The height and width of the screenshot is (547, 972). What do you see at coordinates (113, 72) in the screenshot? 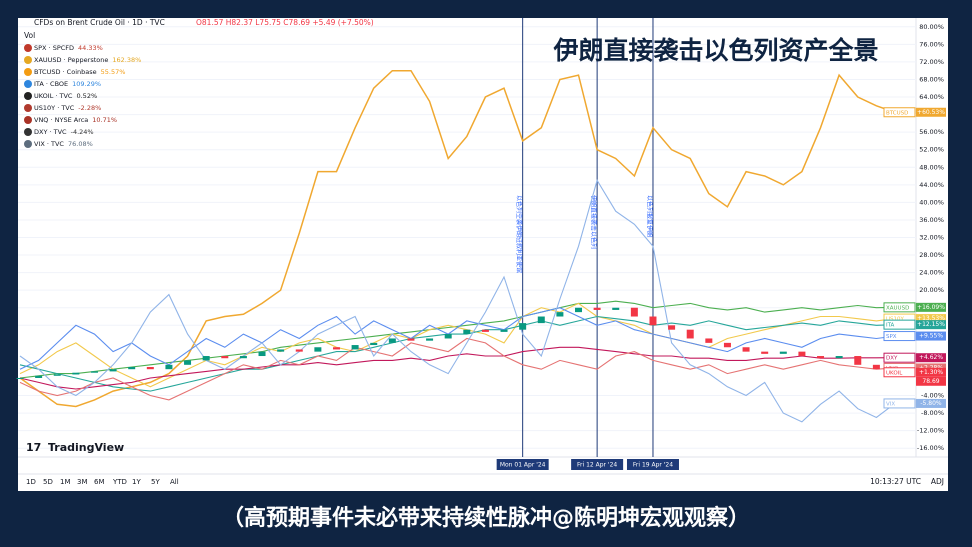
I see `legend-change: 55.57%` at bounding box center [113, 72].